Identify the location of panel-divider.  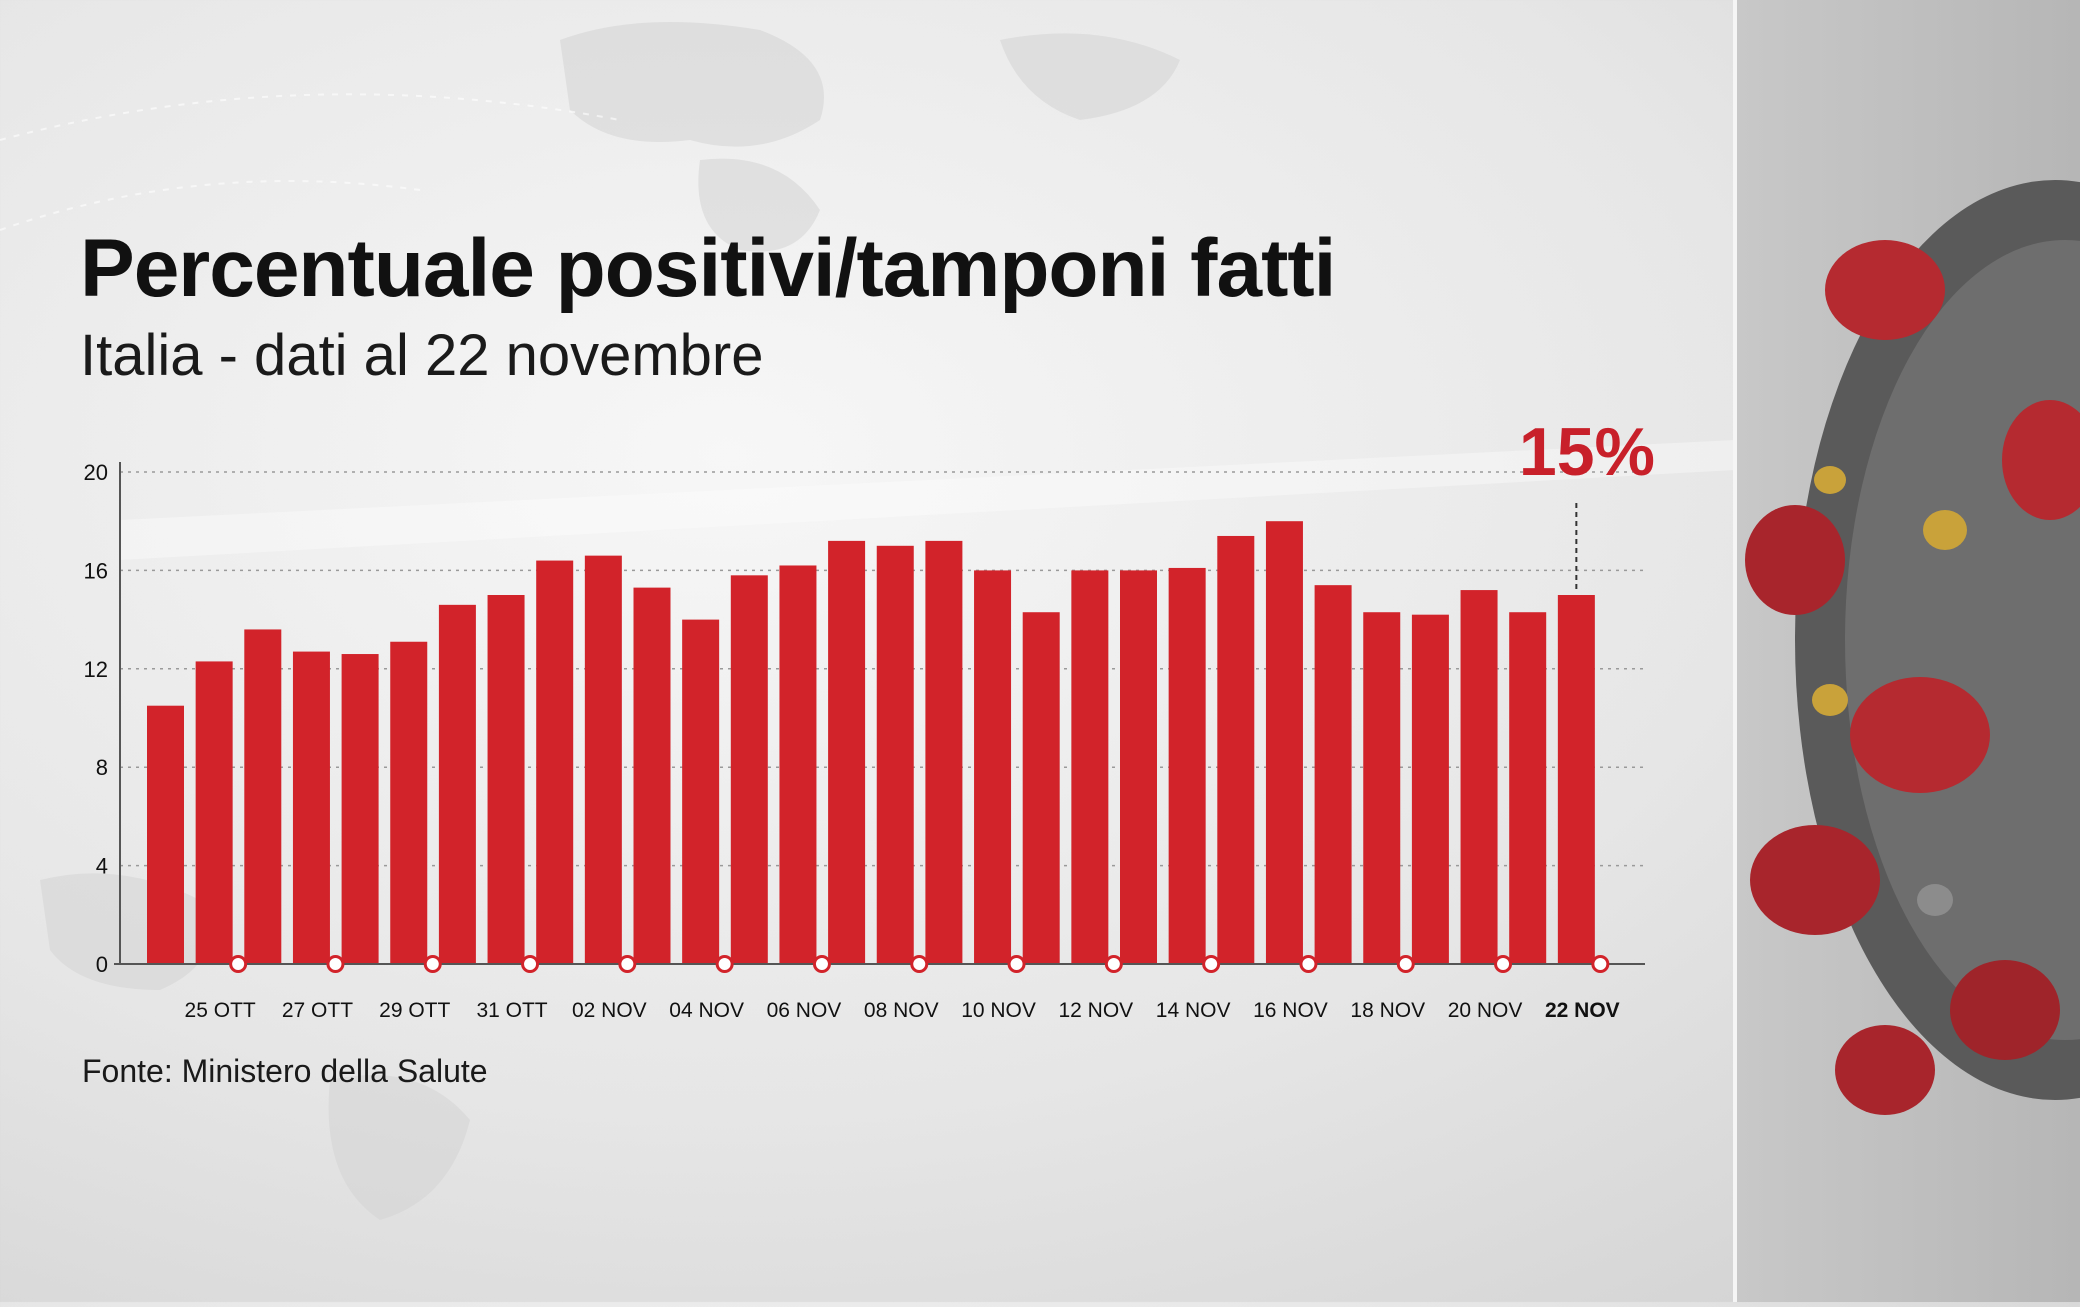
(1735, 651).